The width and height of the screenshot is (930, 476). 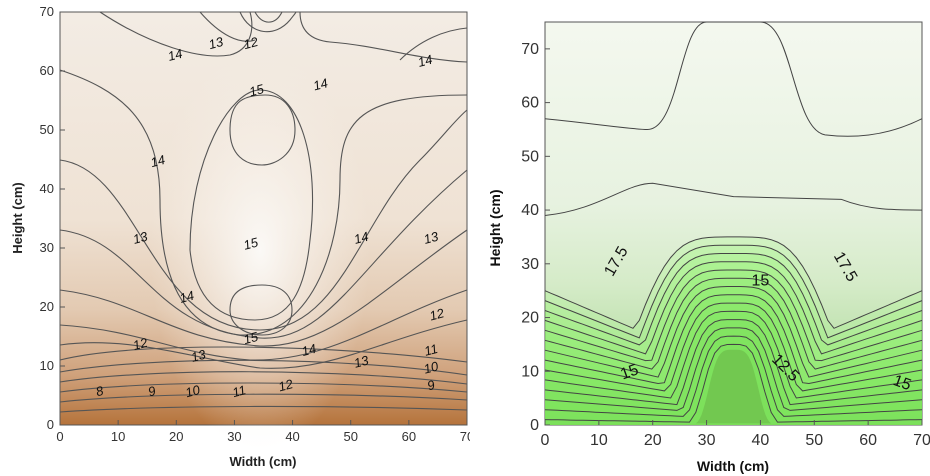 I want to click on contour-core, so click(x=733, y=386).